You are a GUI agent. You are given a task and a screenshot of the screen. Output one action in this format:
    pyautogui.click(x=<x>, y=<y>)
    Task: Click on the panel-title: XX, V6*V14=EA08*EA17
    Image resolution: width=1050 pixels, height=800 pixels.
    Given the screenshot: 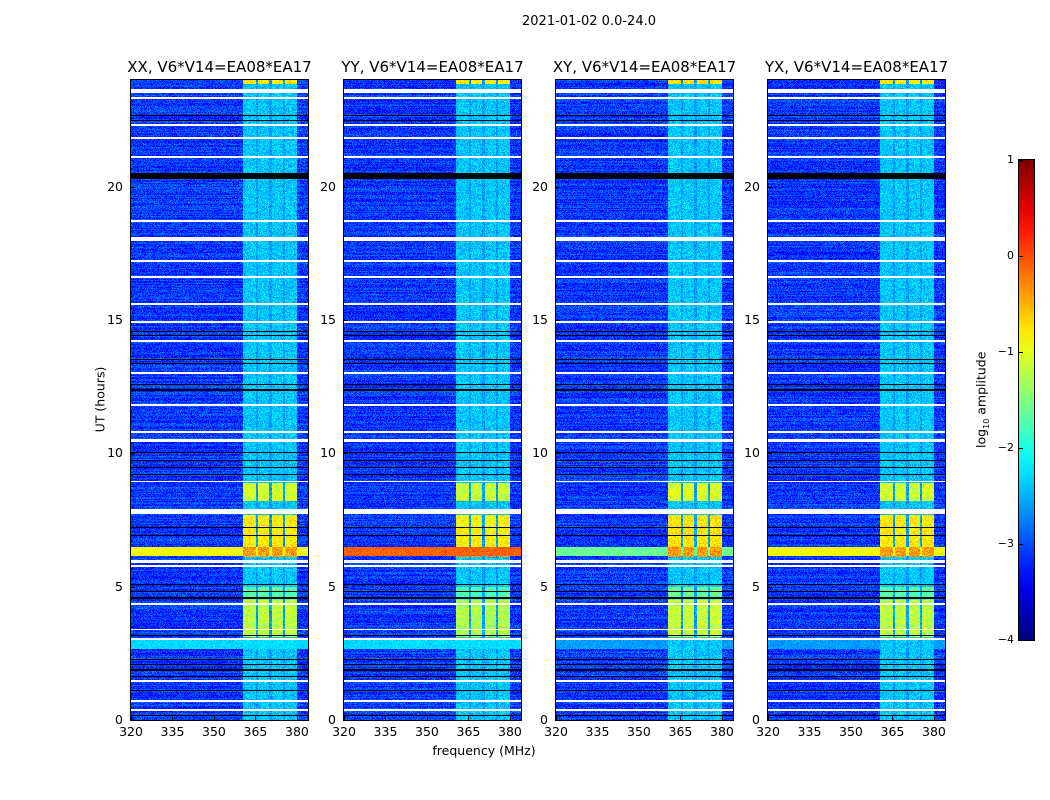 What is the action you would take?
    pyautogui.click(x=219, y=67)
    